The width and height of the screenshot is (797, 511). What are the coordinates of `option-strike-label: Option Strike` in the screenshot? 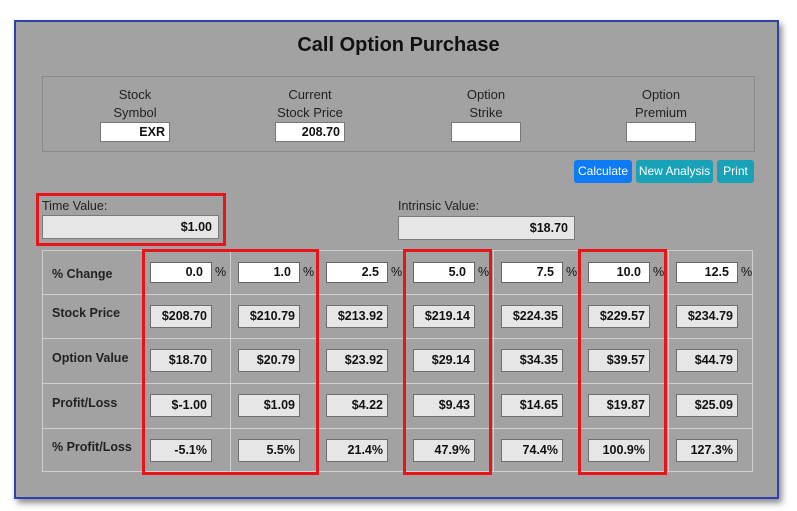 It's located at (486, 104).